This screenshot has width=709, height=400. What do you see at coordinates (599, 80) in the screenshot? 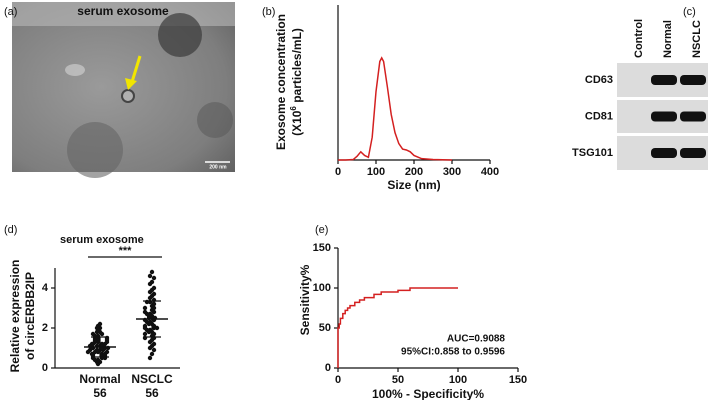
I see `blot-row-label: CD63` at bounding box center [599, 80].